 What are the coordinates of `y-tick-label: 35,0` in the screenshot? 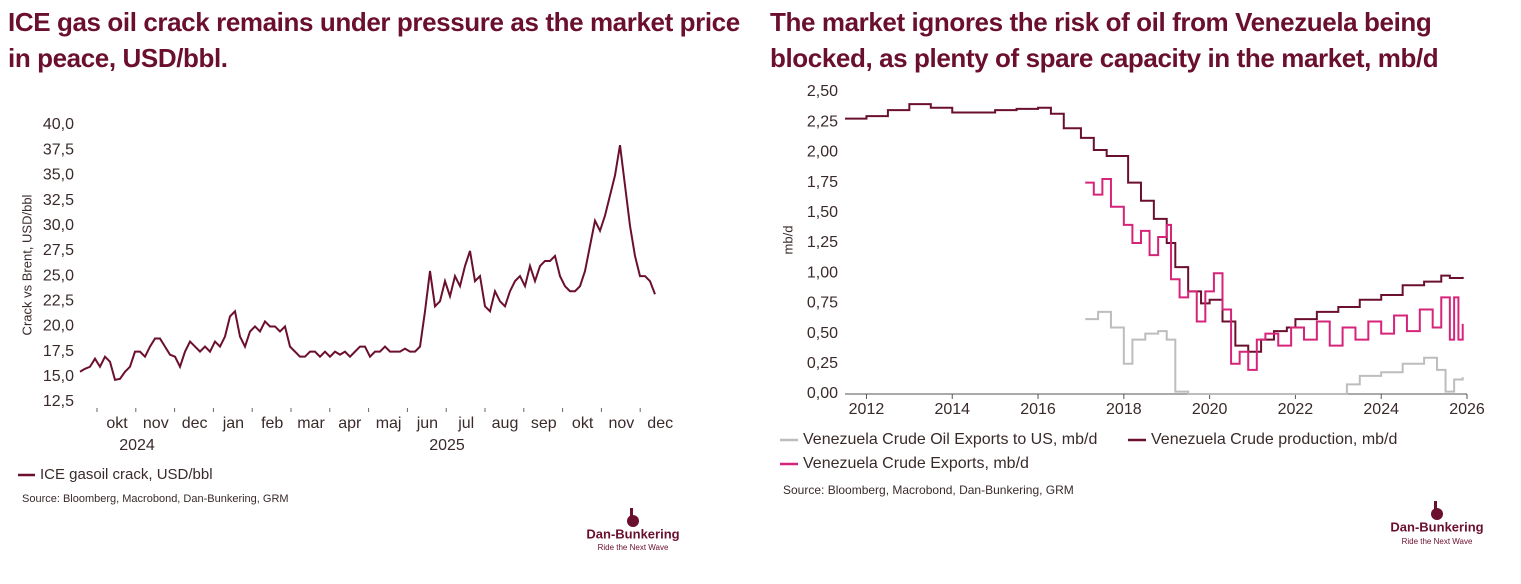 It's located at (58, 175).